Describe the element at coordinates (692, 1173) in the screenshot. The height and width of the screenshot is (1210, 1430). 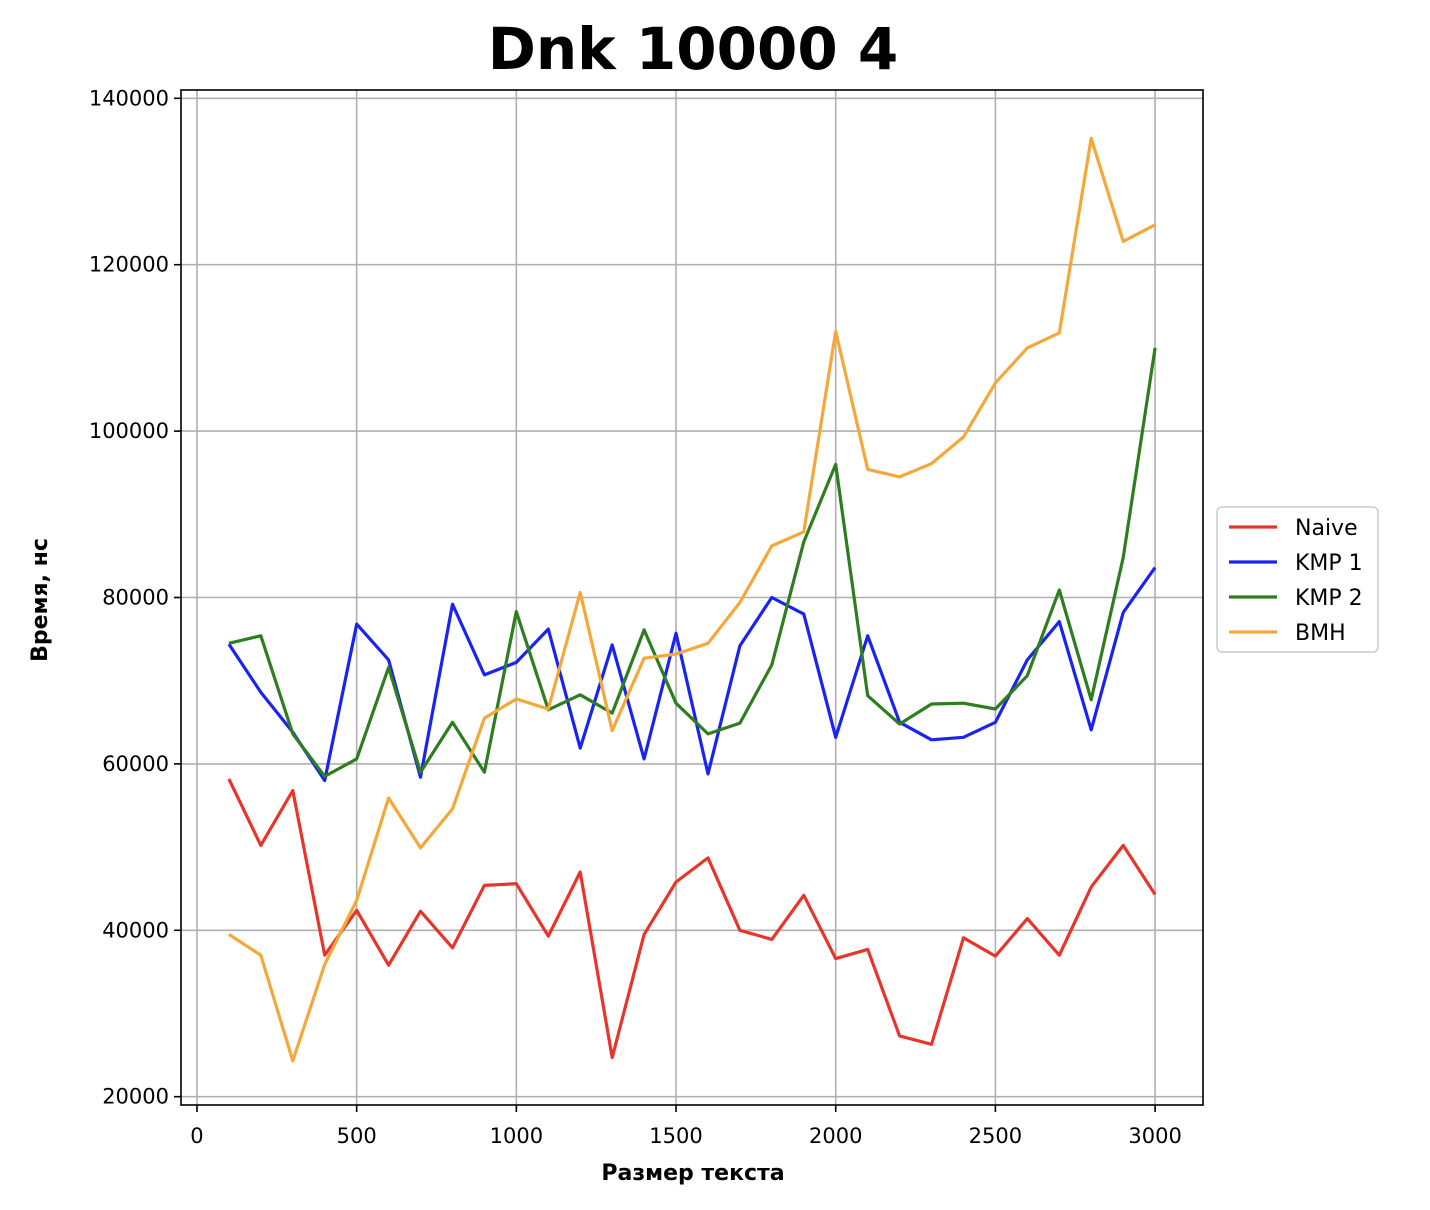
I see `x-axis-label: Размер текста` at that location.